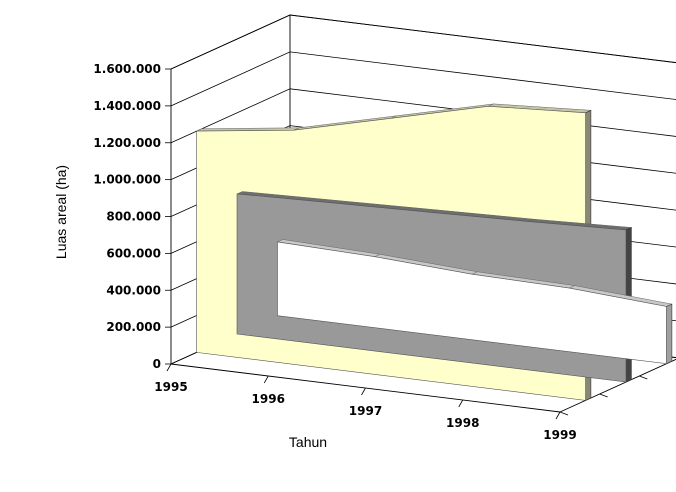 The image size is (676, 492). Describe the element at coordinates (127, 143) in the screenshot. I see `y-tick-label: 1.200.000` at that location.